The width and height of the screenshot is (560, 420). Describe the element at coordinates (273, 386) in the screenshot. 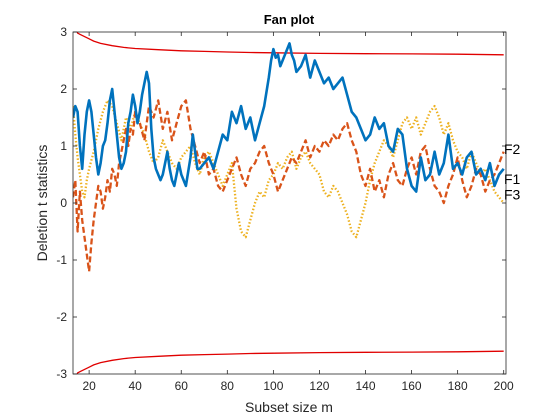

I see `x-tick-label: 100` at that location.